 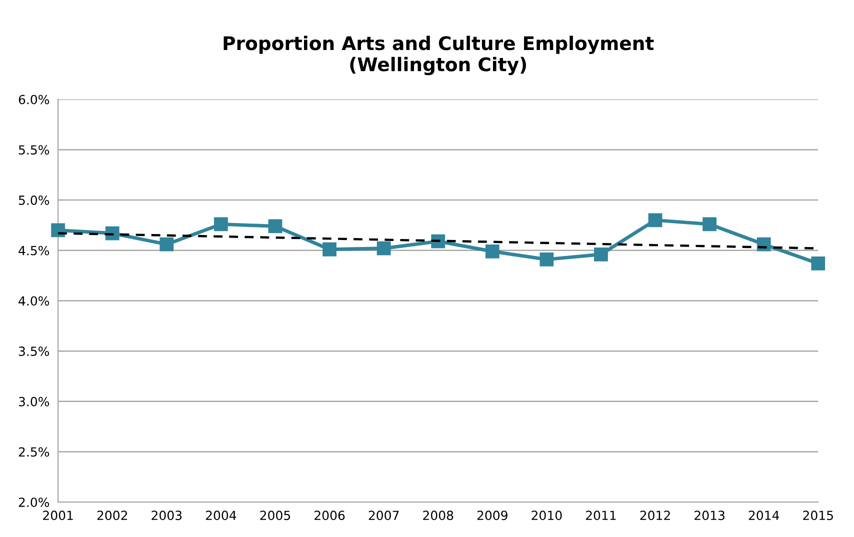 I want to click on y-tick-label: 4.0%, so click(x=34, y=301).